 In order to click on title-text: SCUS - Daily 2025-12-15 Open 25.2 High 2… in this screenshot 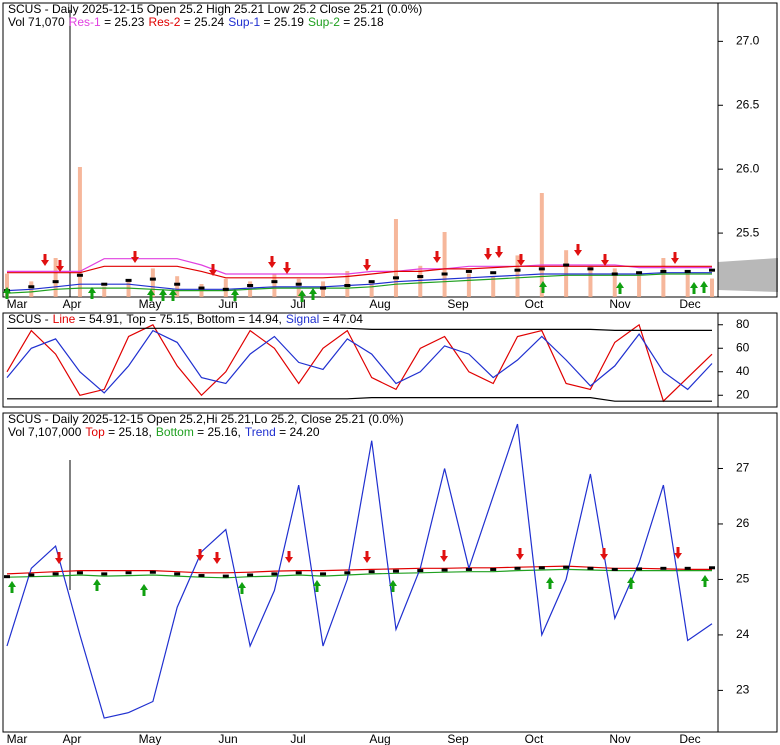, I will do `click(215, 9)`.